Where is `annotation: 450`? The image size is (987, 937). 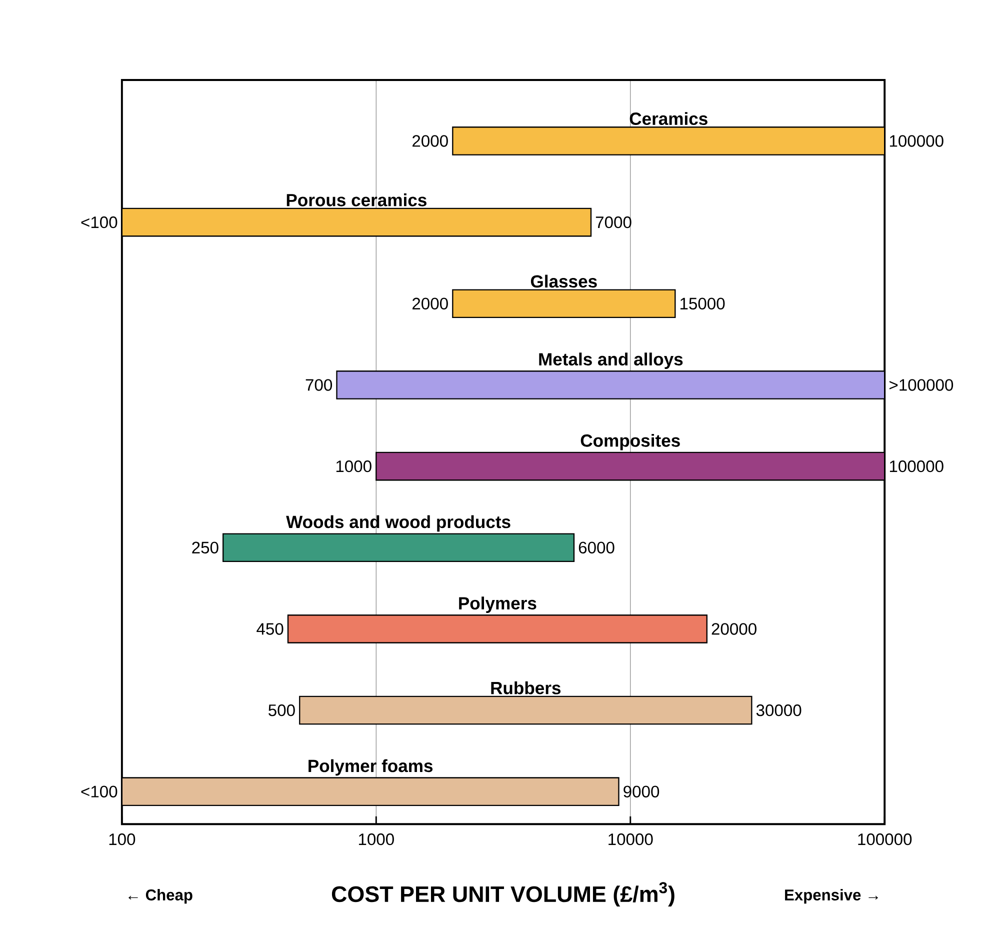 annotation: 450 is located at coordinates (270, 628).